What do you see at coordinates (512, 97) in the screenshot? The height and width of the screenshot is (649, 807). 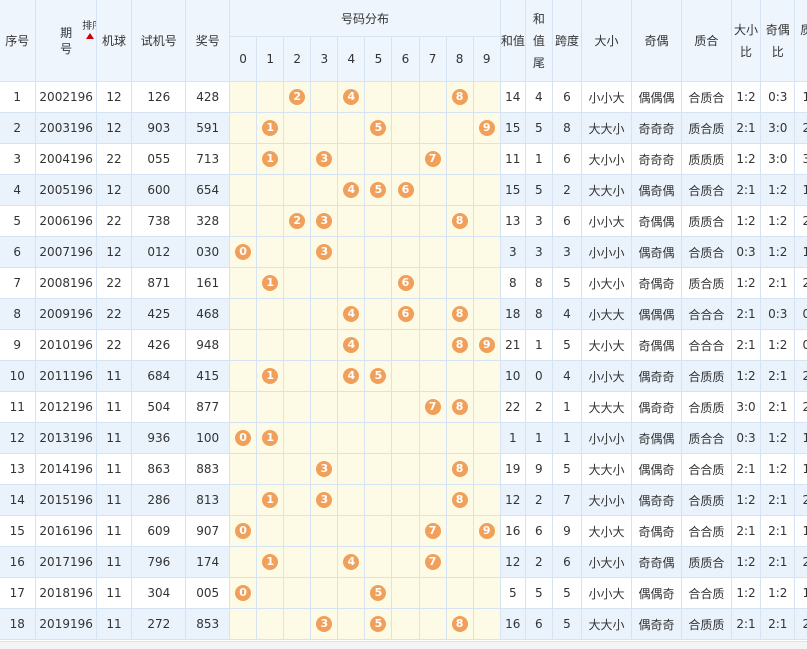 I see `cell-sum: 14` at bounding box center [512, 97].